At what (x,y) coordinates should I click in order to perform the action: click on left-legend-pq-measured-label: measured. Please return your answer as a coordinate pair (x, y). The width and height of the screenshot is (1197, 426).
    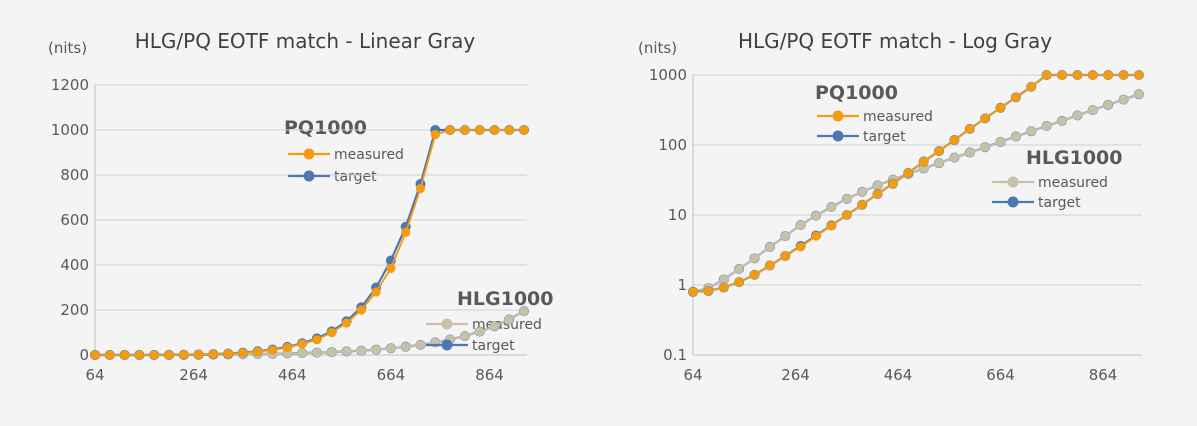
    Looking at the image, I should click on (369, 155).